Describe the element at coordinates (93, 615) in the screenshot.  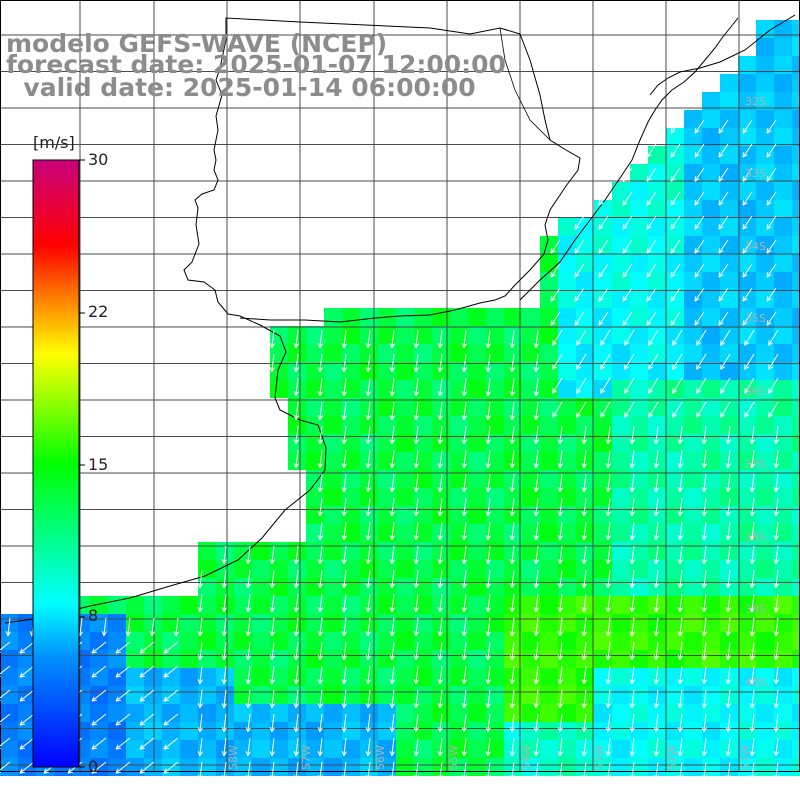
I see `colorbar-label-8: 8` at that location.